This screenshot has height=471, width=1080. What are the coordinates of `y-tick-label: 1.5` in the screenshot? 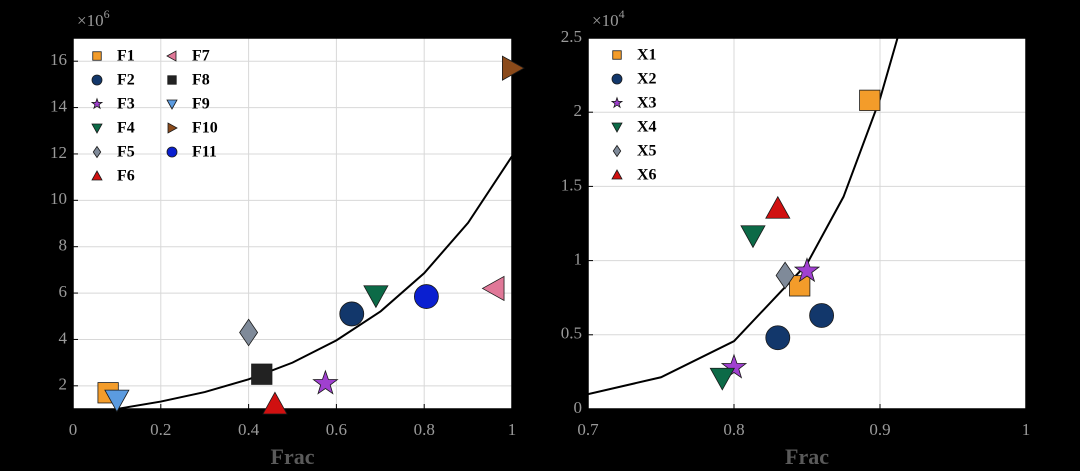 It's located at (571, 184).